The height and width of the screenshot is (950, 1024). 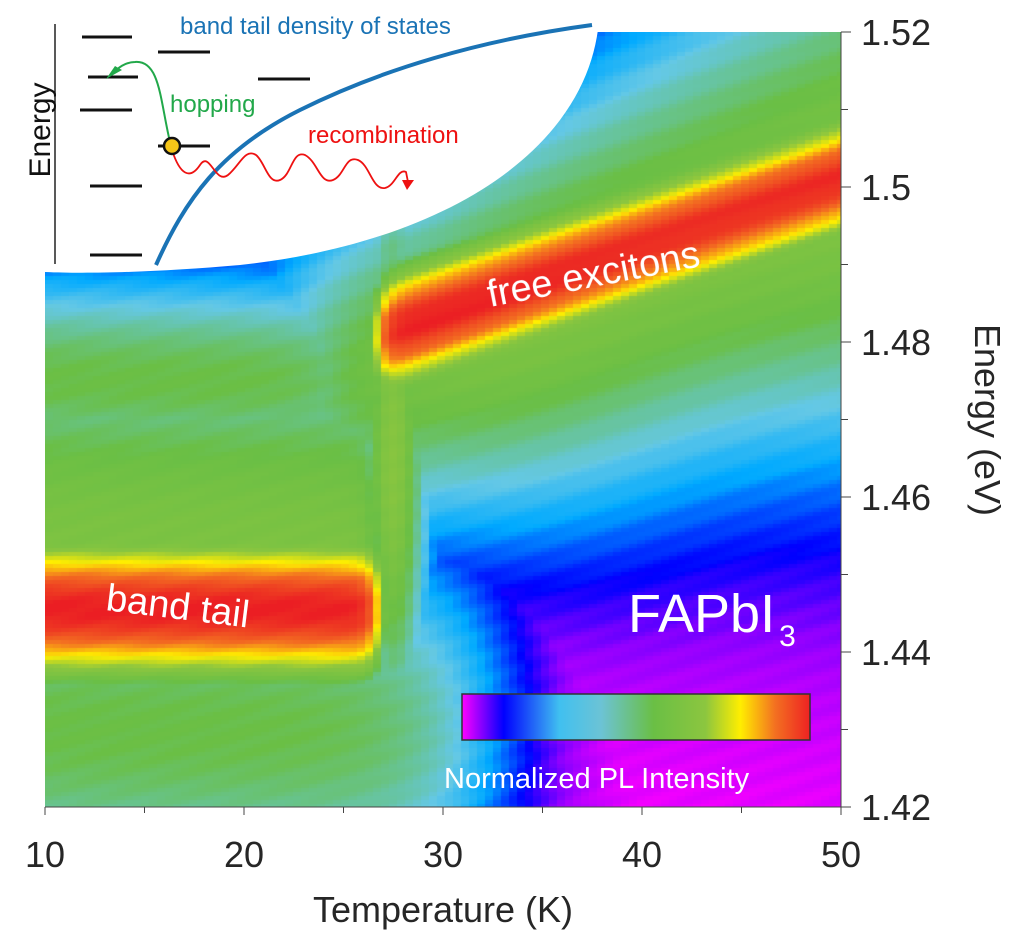 What do you see at coordinates (896, 497) in the screenshot?
I see `y-tick-label: 1.46` at bounding box center [896, 497].